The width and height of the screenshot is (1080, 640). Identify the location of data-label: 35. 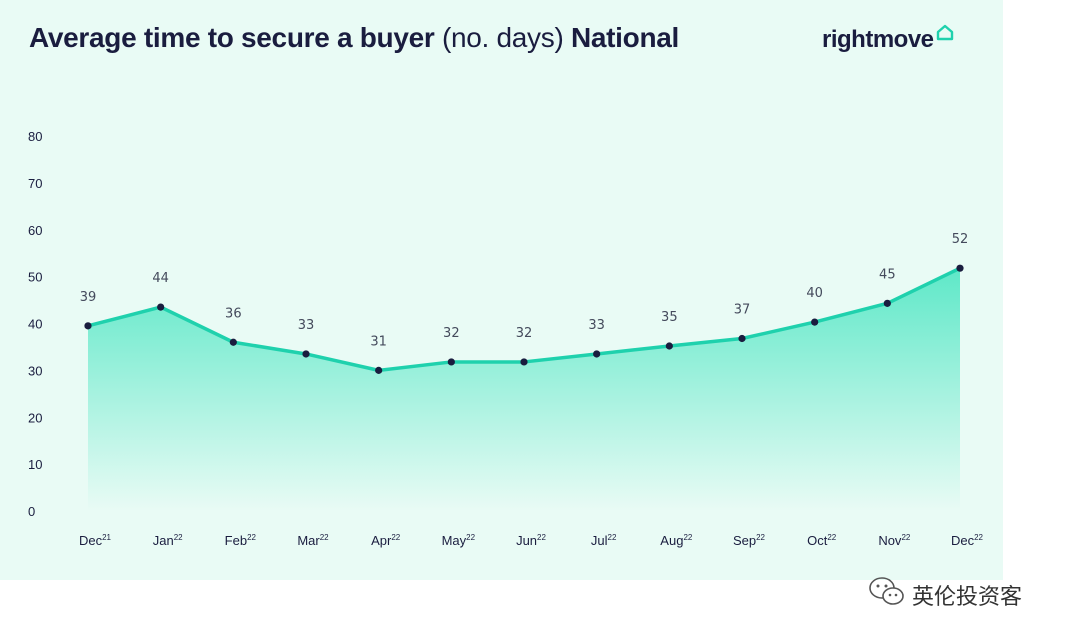
(669, 317).